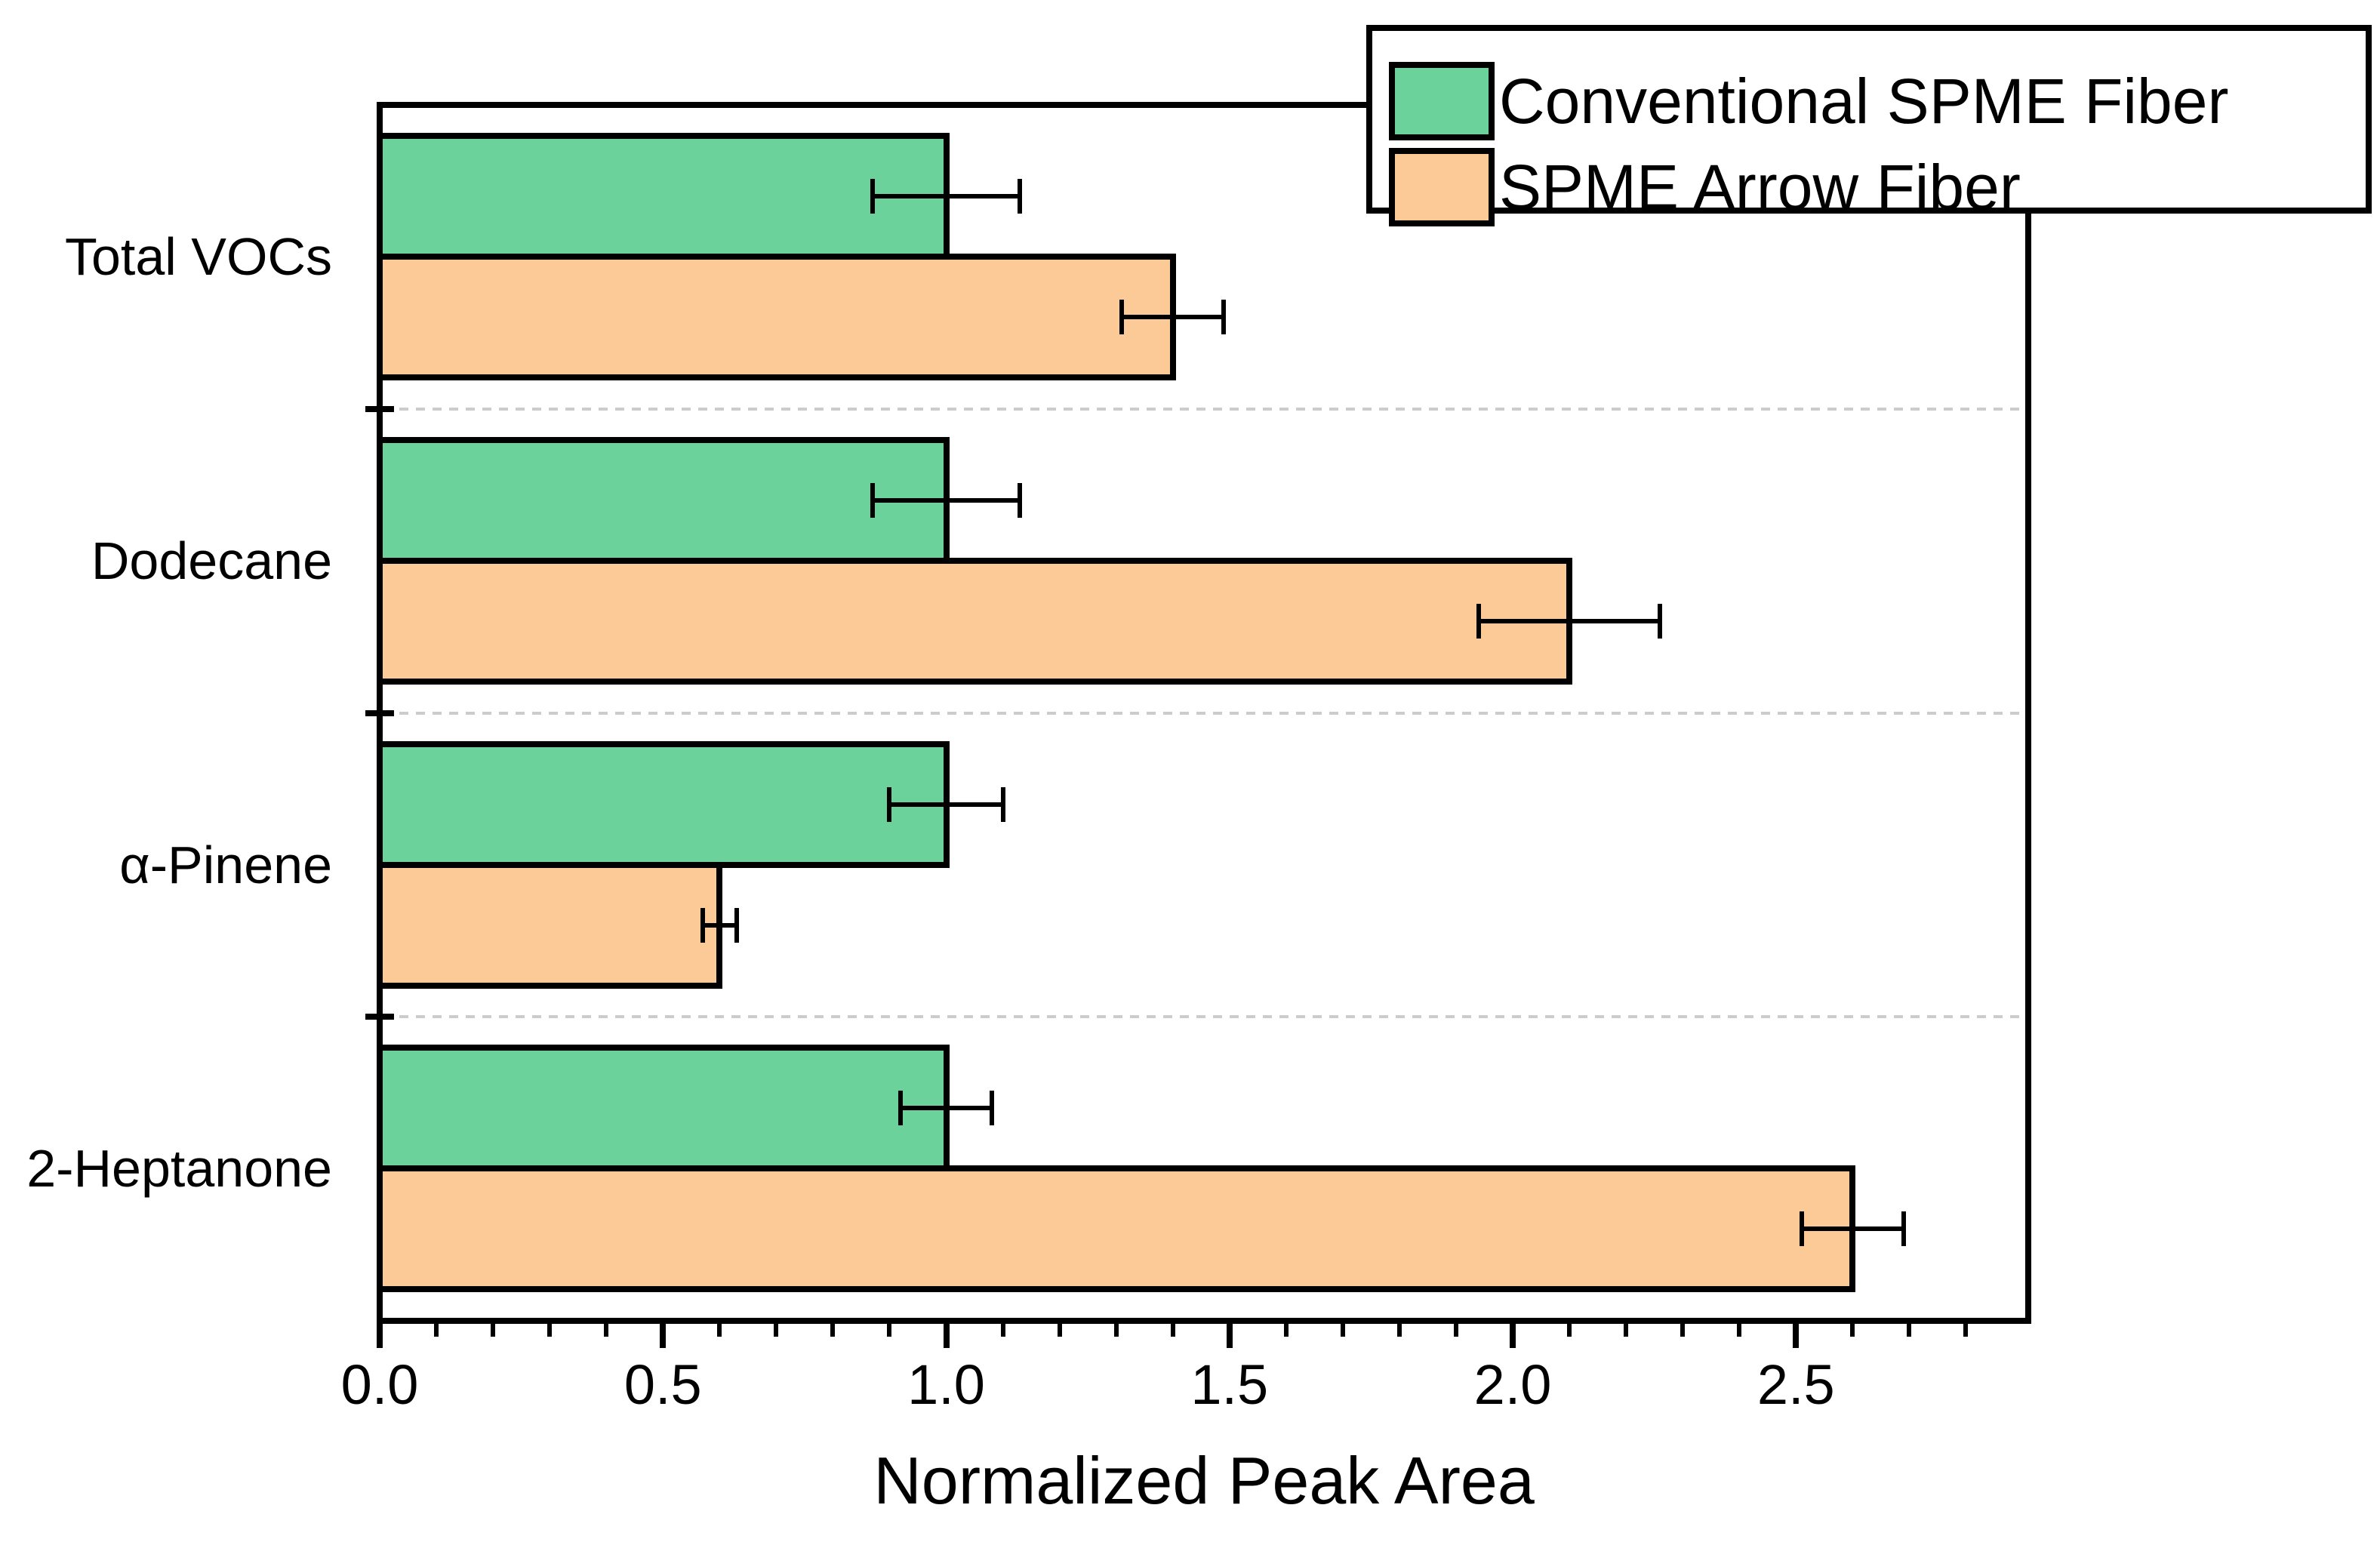 The width and height of the screenshot is (2380, 1545). Describe the element at coordinates (179, 1169) in the screenshot. I see `y-category-label-3: 2-Heptanone` at that location.